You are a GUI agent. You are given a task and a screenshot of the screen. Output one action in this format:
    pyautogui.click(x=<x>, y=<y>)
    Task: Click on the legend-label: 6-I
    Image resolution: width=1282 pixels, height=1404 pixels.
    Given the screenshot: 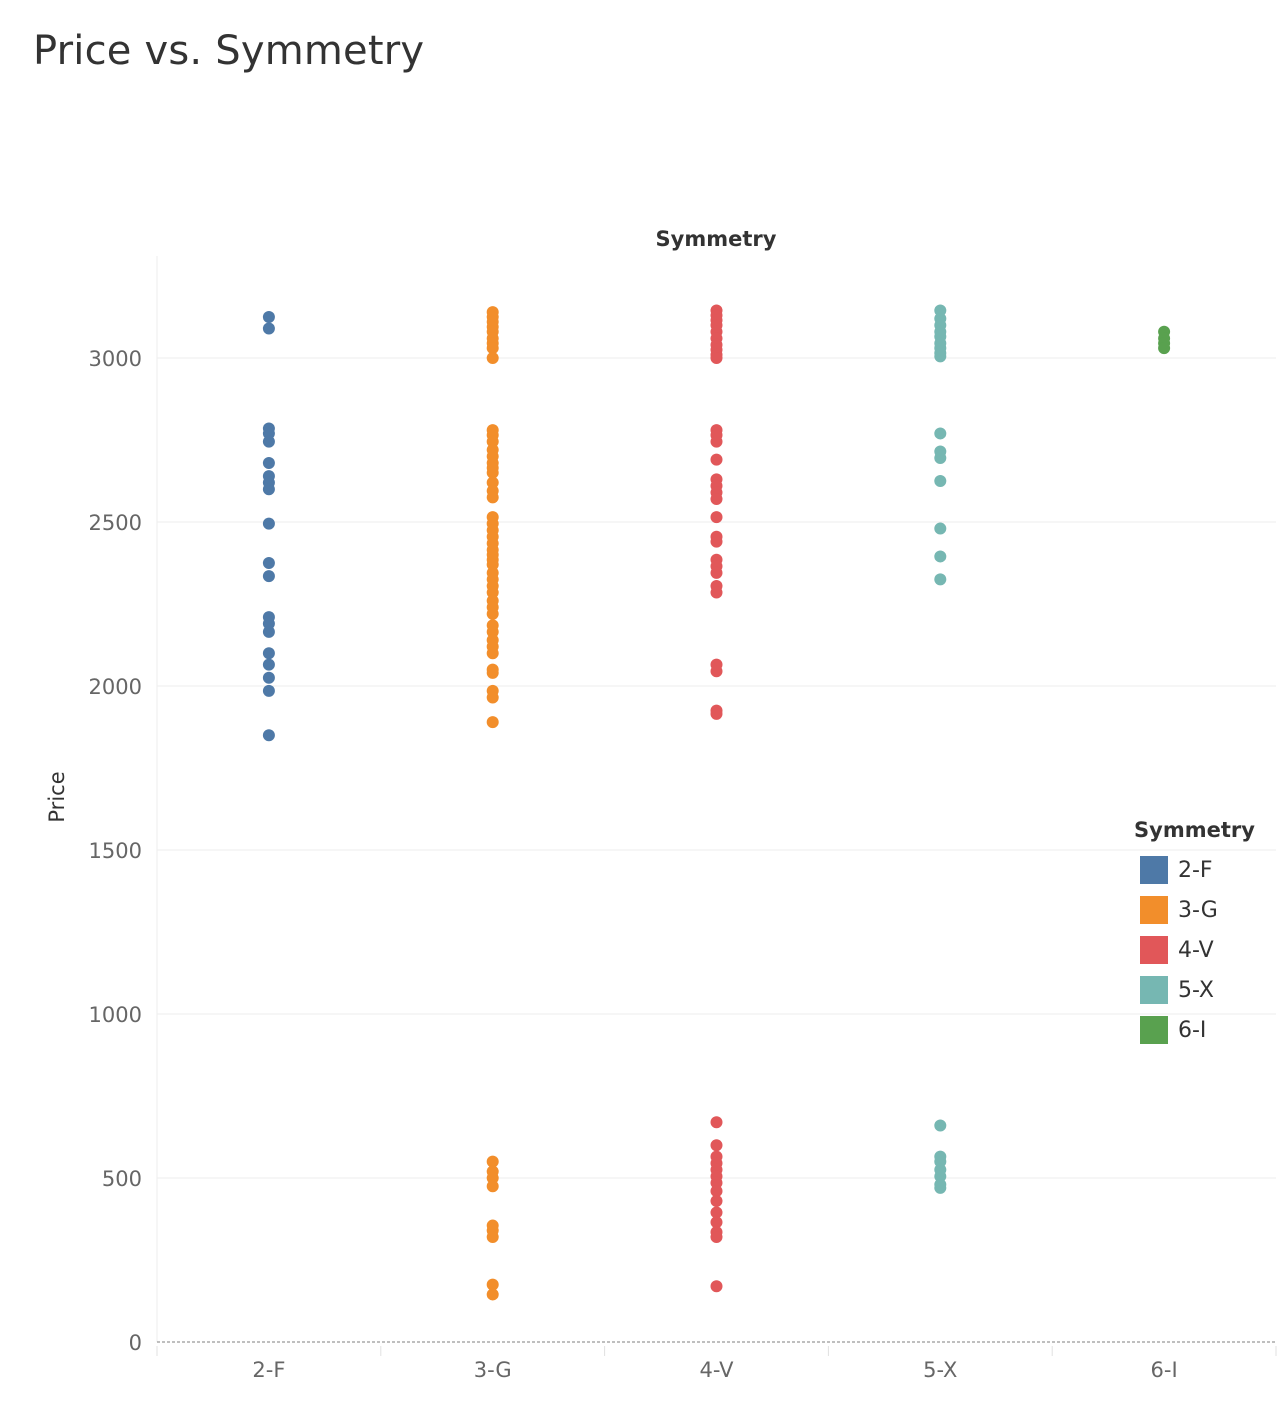 What is the action you would take?
    pyautogui.click(x=1192, y=1030)
    